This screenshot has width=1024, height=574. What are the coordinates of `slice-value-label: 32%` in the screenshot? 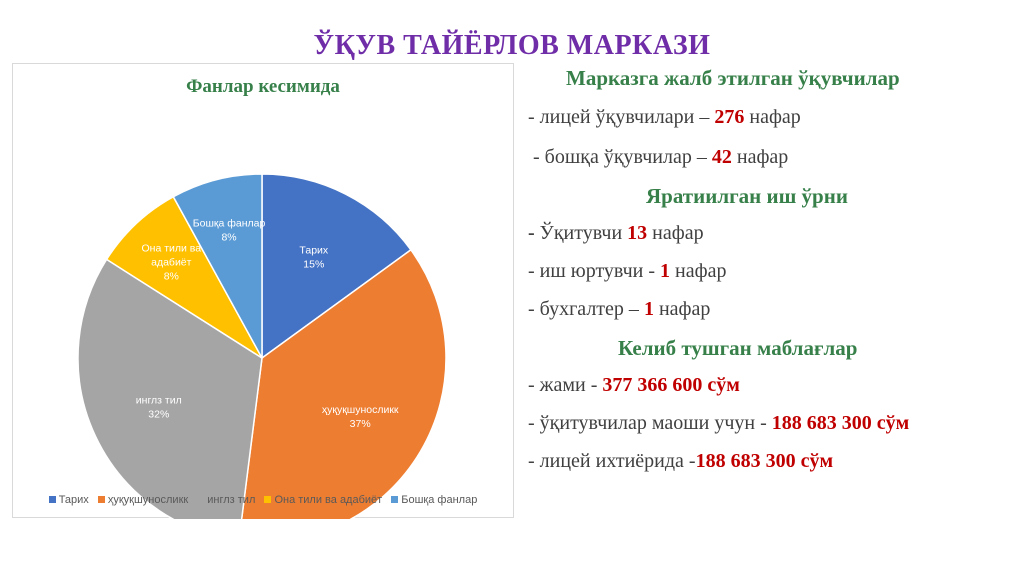 It's located at (158, 415).